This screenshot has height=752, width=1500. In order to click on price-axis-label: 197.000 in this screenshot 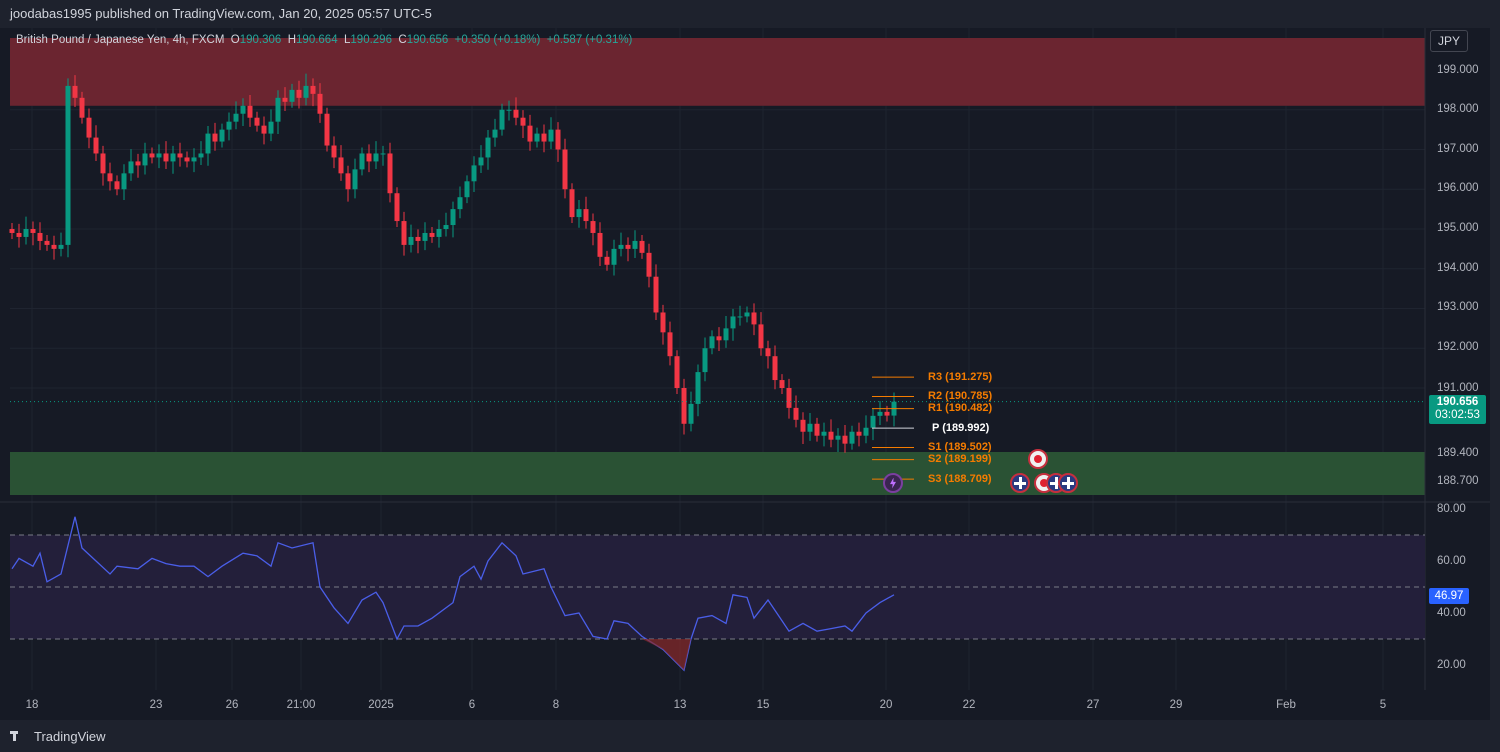, I will do `click(1458, 149)`.